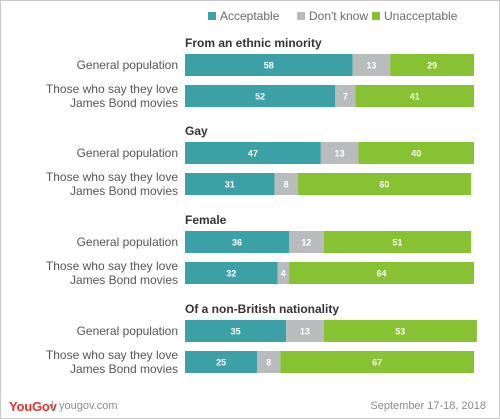  Describe the element at coordinates (262, 309) in the screenshot. I see `group-title: Of a non-British nationality` at that location.